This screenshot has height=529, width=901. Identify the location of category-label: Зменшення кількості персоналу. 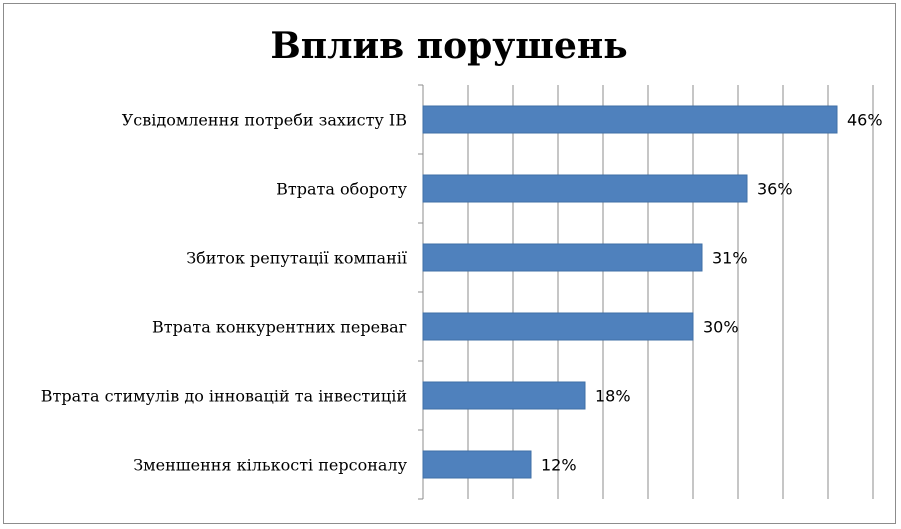
(270, 465).